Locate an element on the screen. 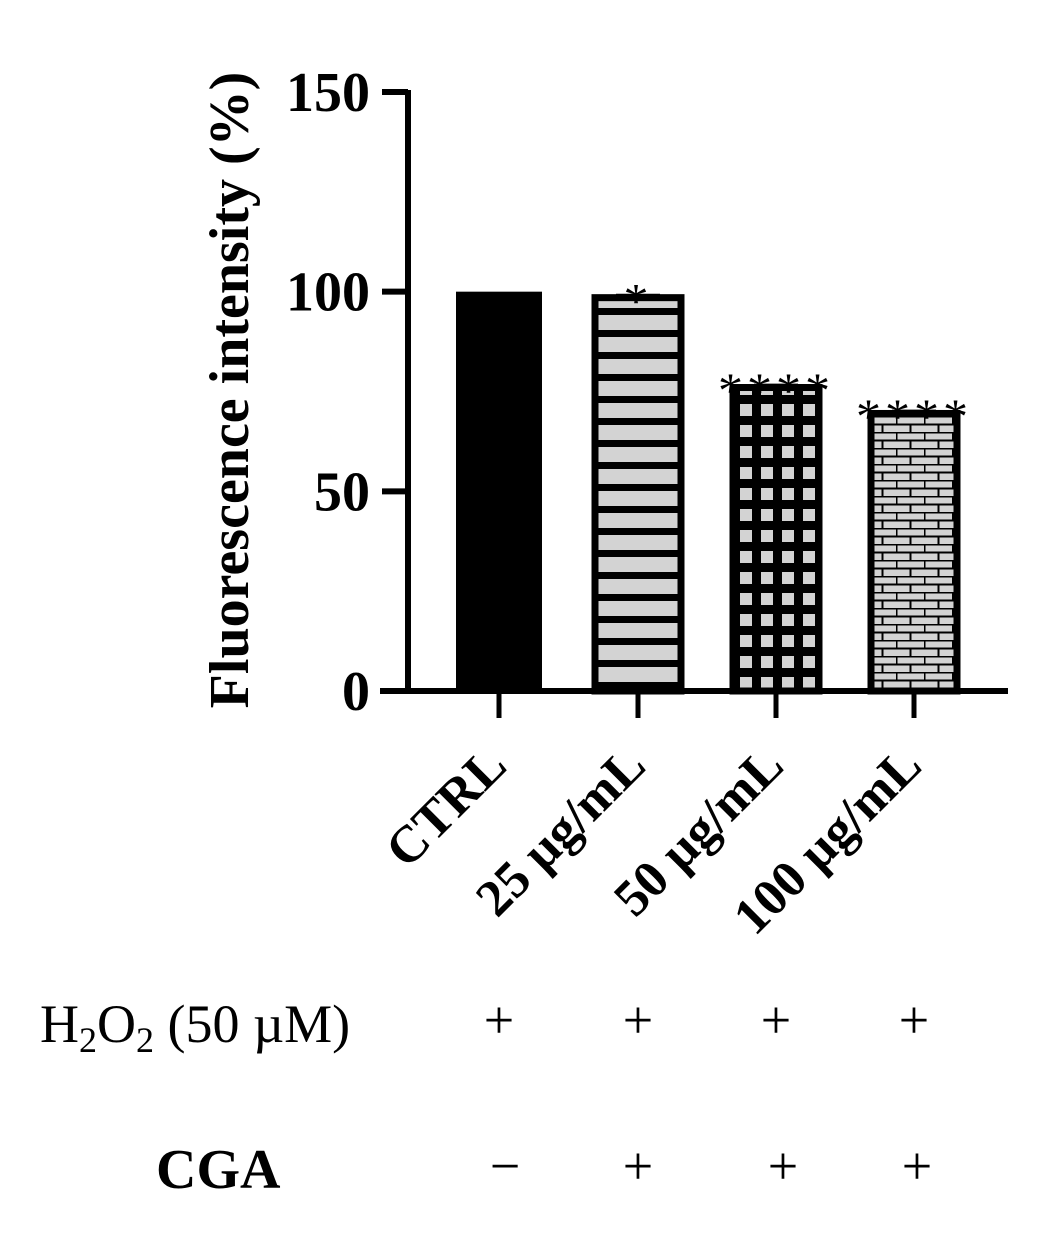  treatment-mark-0-1: + is located at coordinates (638, 1020).